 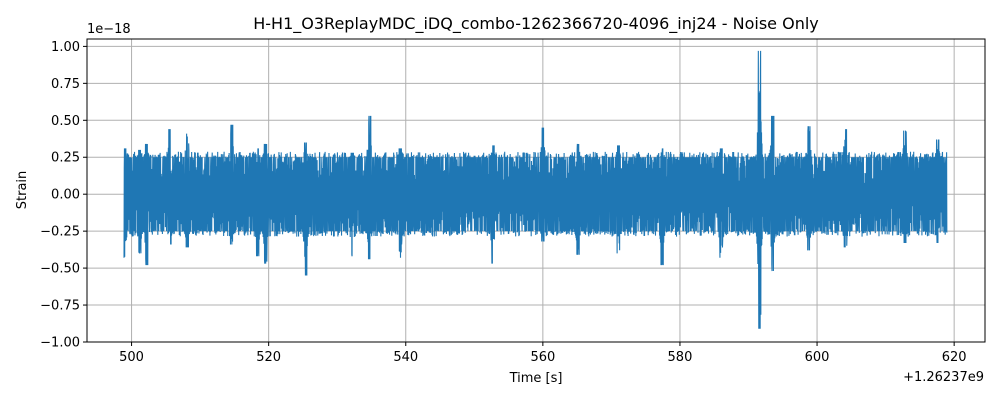 What do you see at coordinates (65, 84) in the screenshot?
I see `y-tick-label: 0.75` at bounding box center [65, 84].